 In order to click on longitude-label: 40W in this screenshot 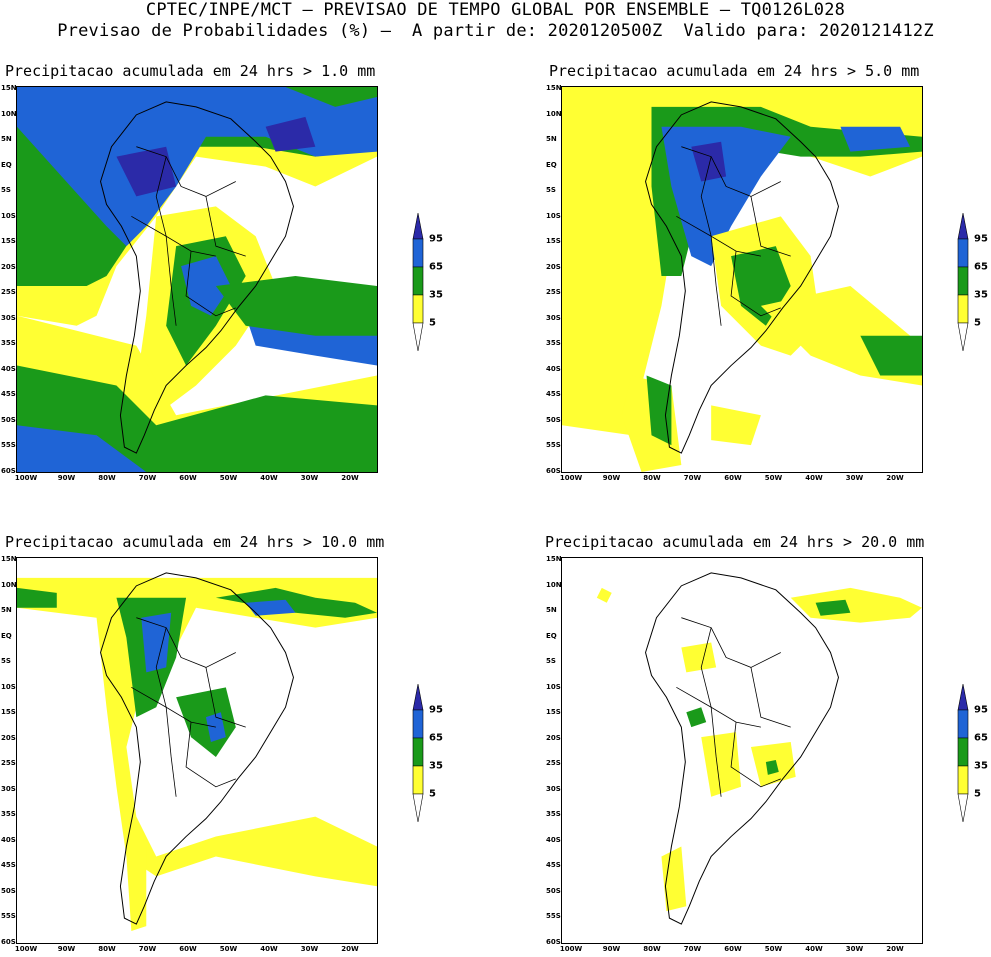, I will do `click(269, 478)`.